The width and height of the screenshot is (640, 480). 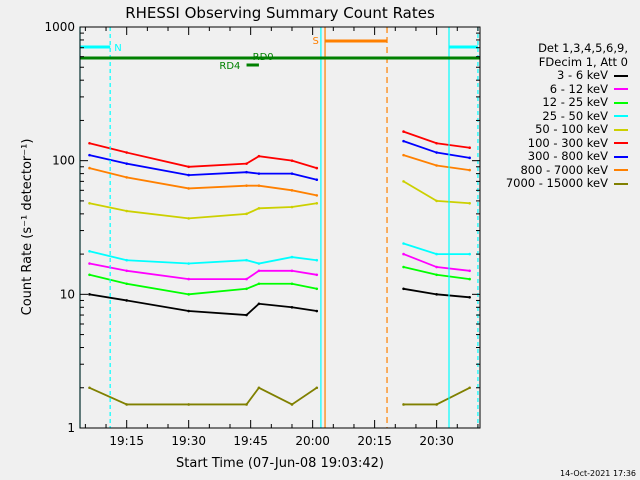 What do you see at coordinates (229, 66) in the screenshot?
I see `rd4-label: RD4` at bounding box center [229, 66].